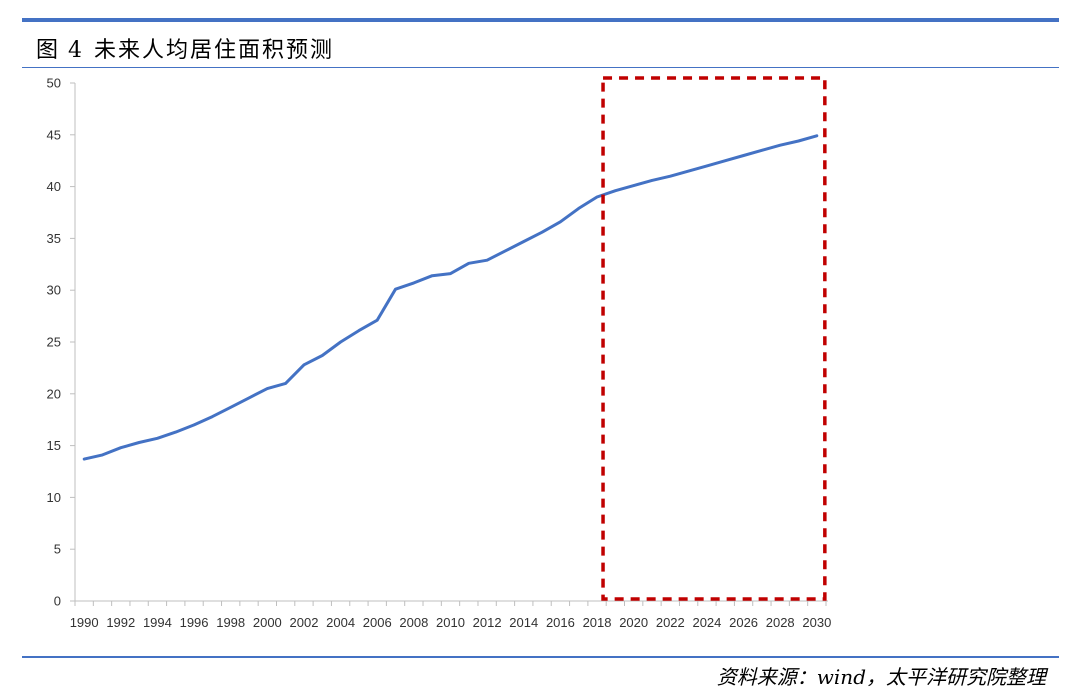 This screenshot has width=1080, height=696. I want to click on figure-title-text: 未来人均居住面积预测, so click(214, 50).